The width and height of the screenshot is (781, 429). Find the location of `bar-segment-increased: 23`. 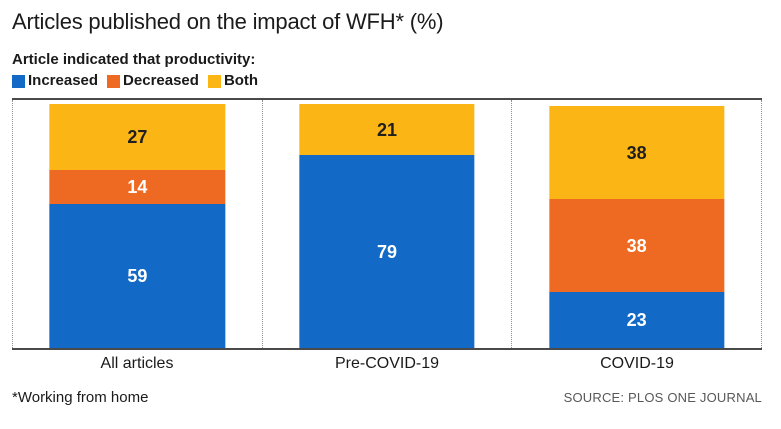

bar-segment-increased: 23 is located at coordinates (637, 319).